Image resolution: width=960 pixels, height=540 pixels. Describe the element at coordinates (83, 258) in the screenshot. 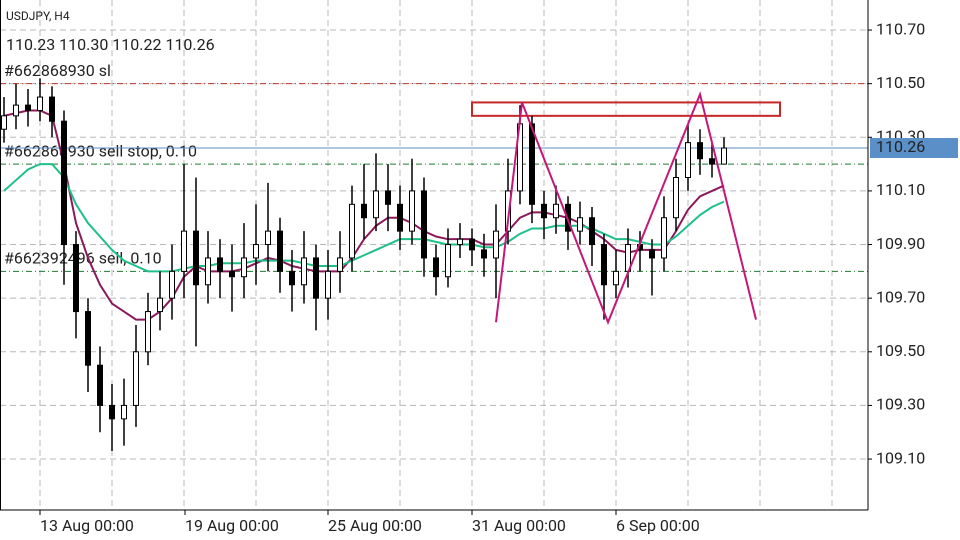

I see `order-label: #662392496 sell, 0.10` at that location.